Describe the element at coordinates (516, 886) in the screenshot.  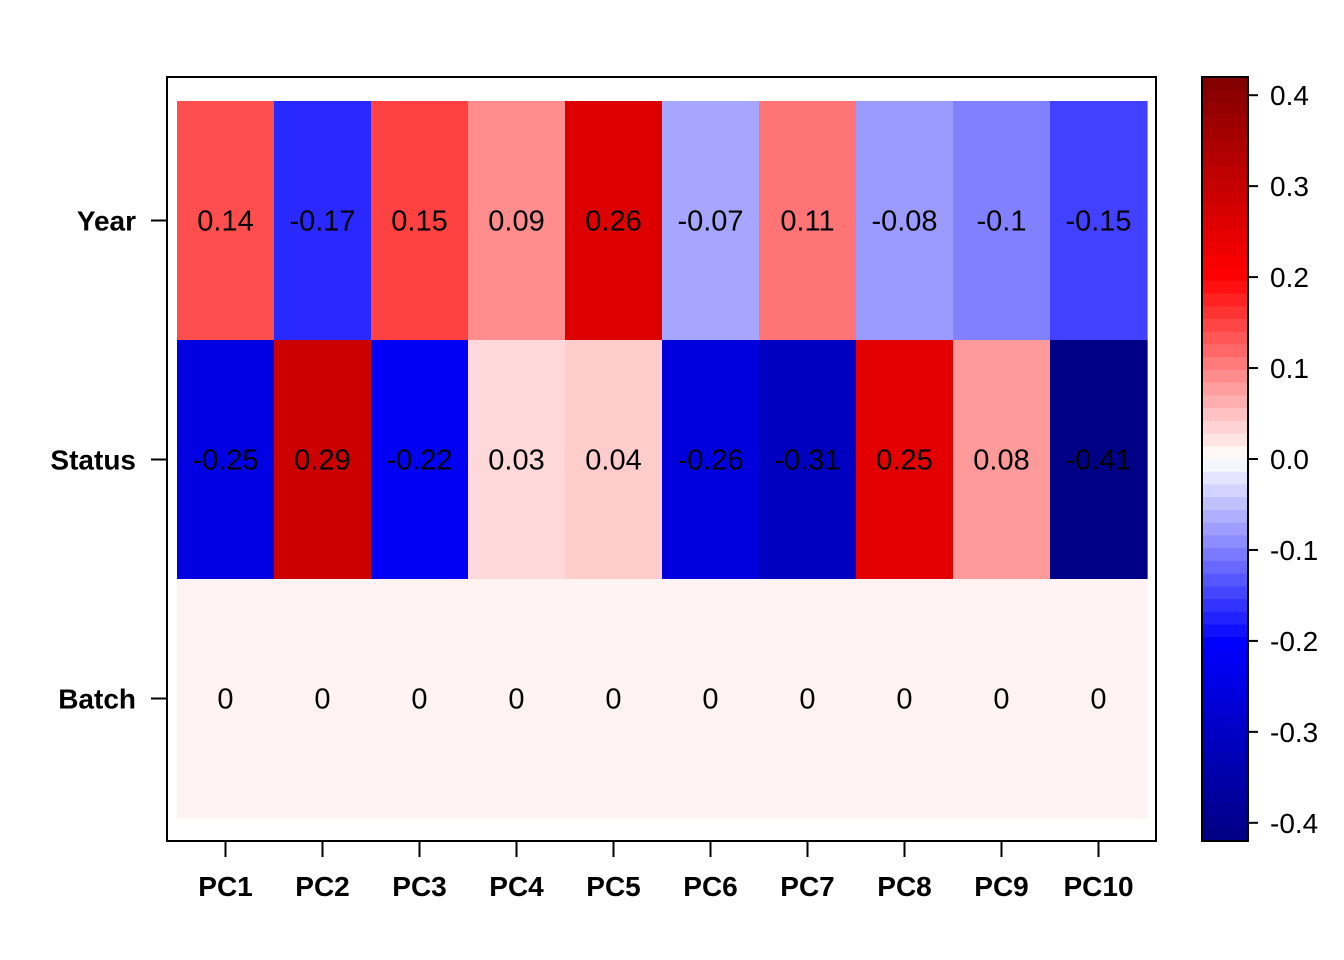
I see `column-label: PC4` at that location.